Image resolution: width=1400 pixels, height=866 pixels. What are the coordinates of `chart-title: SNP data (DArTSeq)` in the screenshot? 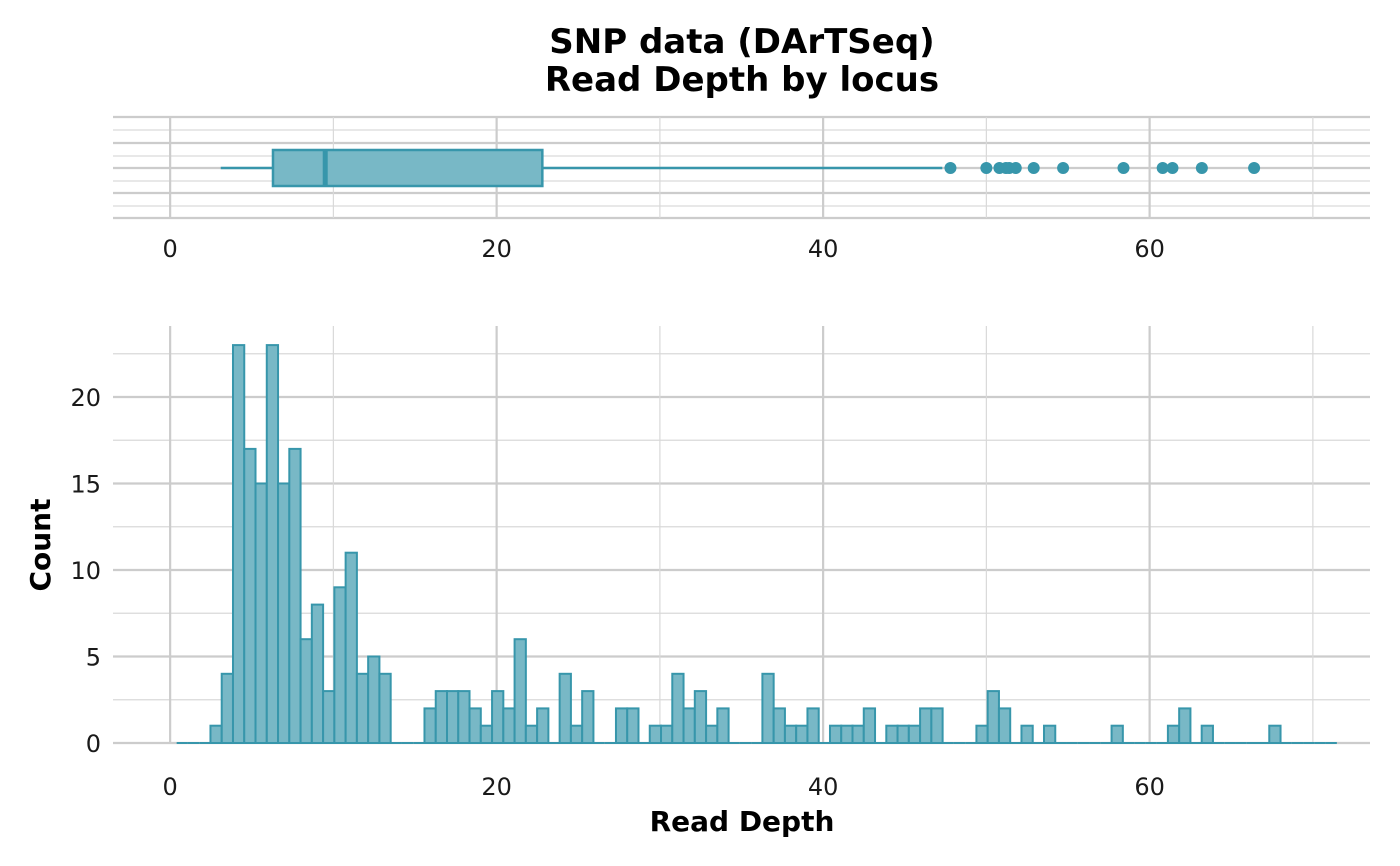 It's located at (741, 42).